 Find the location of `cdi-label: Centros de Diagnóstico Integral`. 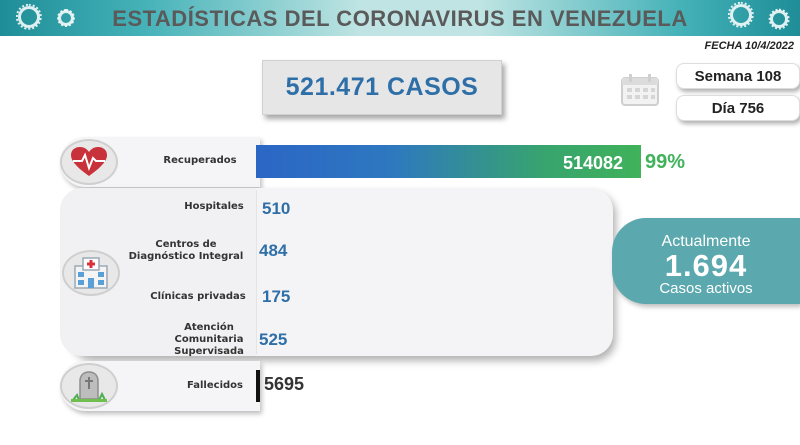

cdi-label: Centros de Diagnóstico Integral is located at coordinates (186, 250).